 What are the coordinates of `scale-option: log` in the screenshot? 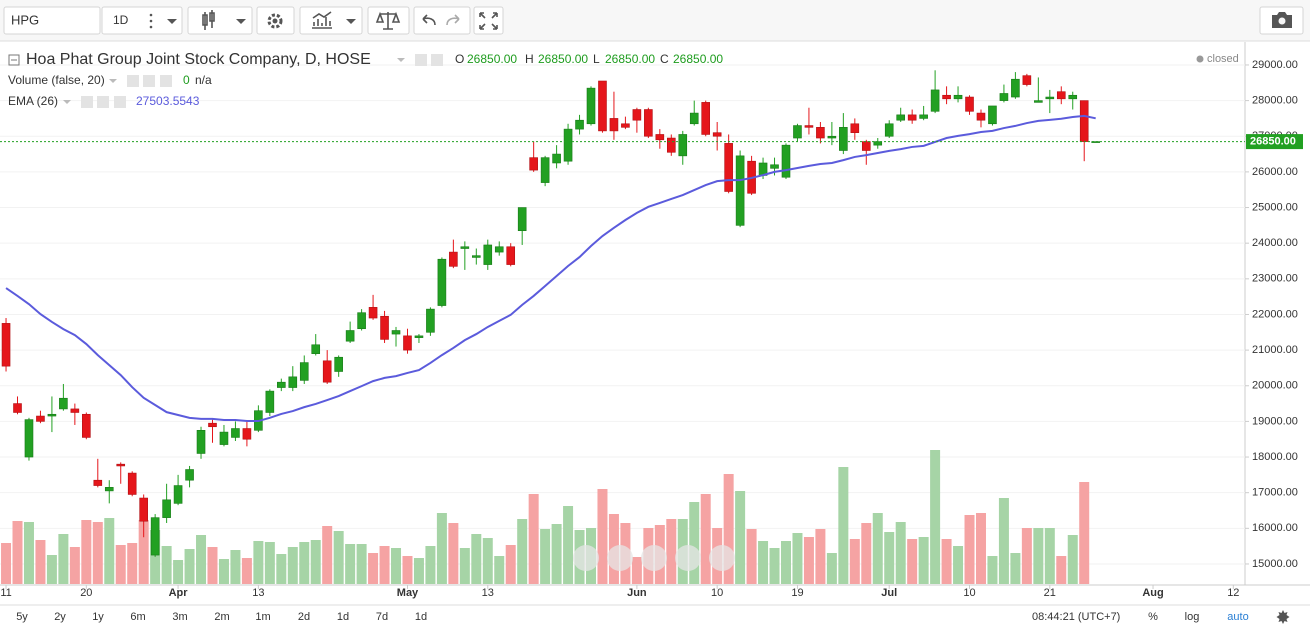 It's located at (1192, 617).